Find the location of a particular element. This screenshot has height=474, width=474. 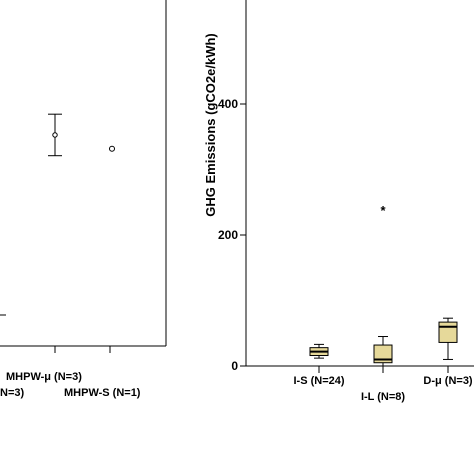

data-point is located at coordinates (112, 148).